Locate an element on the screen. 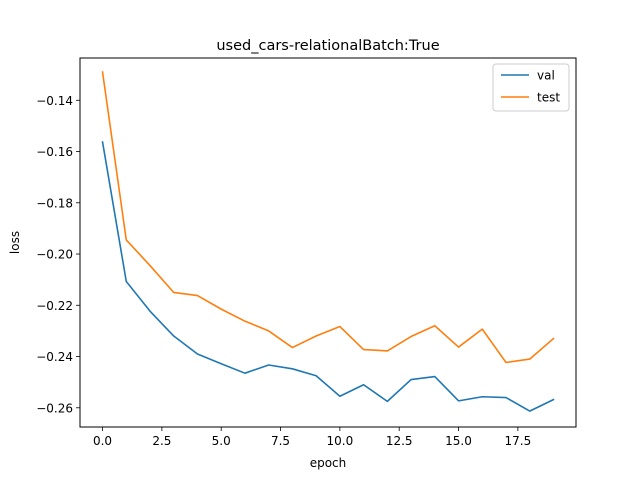 The image size is (640, 480). y-tick-label: −0.16 is located at coordinates (54, 152).